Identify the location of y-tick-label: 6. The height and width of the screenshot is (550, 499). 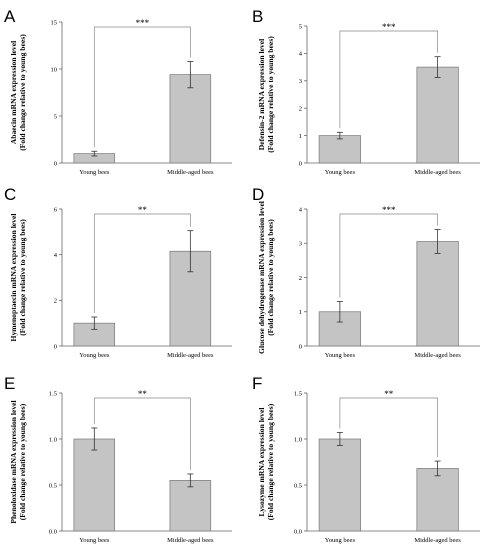
(56, 209).